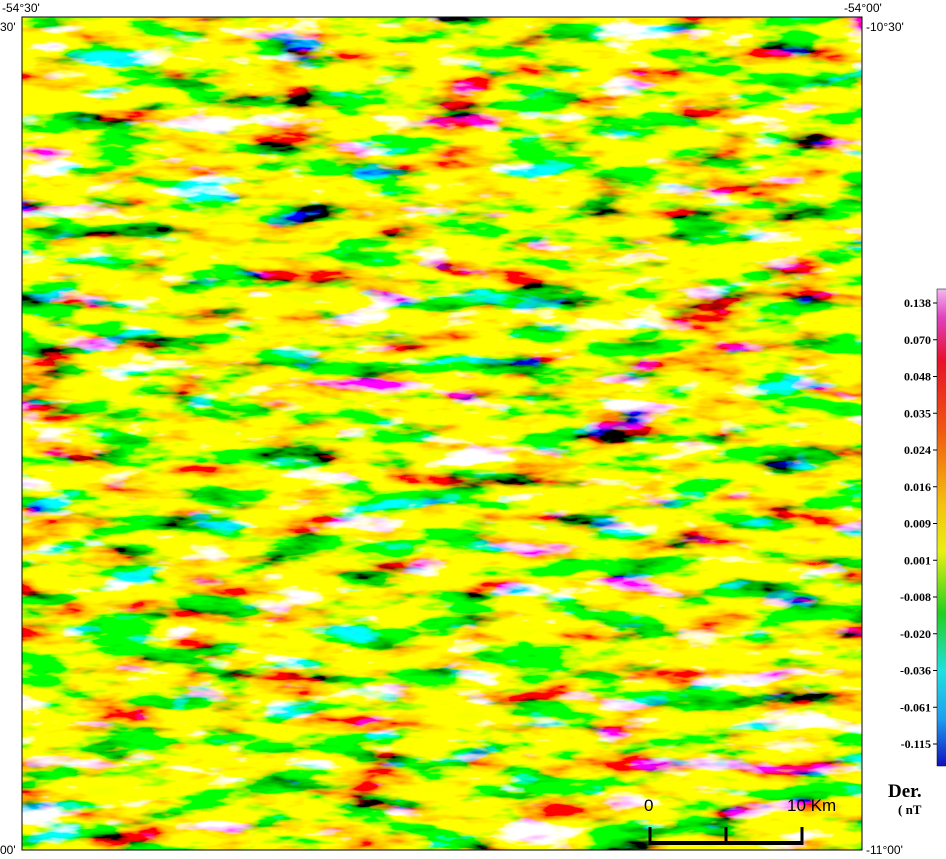 Image resolution: width=946 pixels, height=859 pixels. Describe the element at coordinates (21, 8) in the screenshot. I see `coord-label: -54°30'` at that location.